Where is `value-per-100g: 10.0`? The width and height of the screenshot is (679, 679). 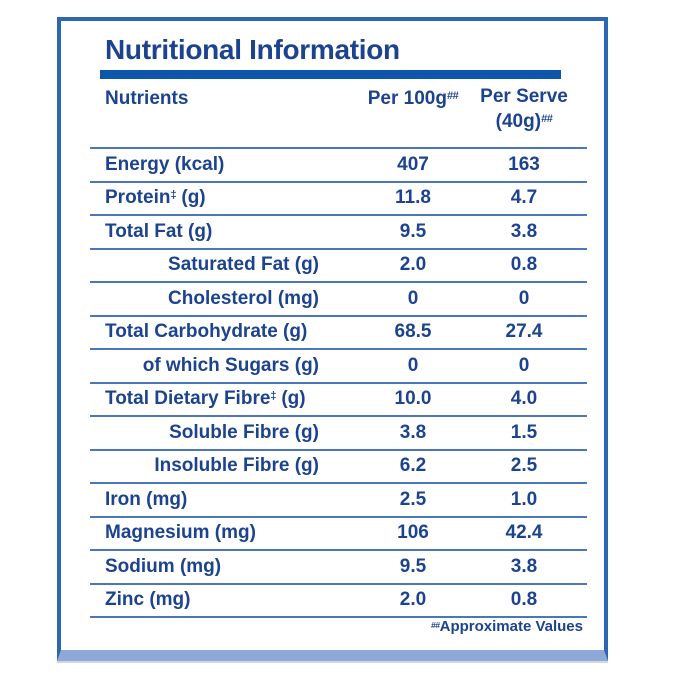 value-per-100g: 10.0 is located at coordinates (413, 399).